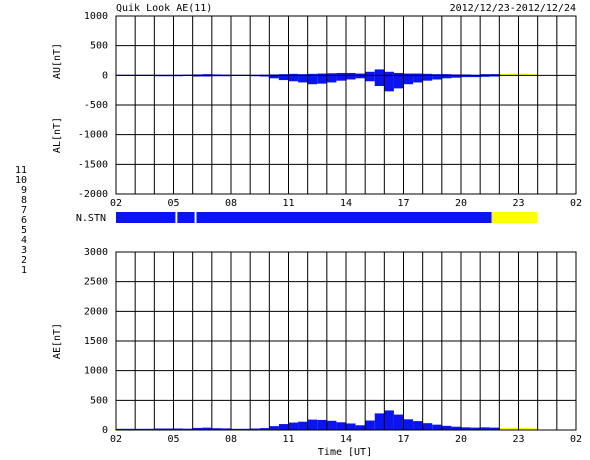 The width and height of the screenshot is (590, 460). What do you see at coordinates (21, 180) in the screenshot?
I see `legend-label: 10` at bounding box center [21, 180].